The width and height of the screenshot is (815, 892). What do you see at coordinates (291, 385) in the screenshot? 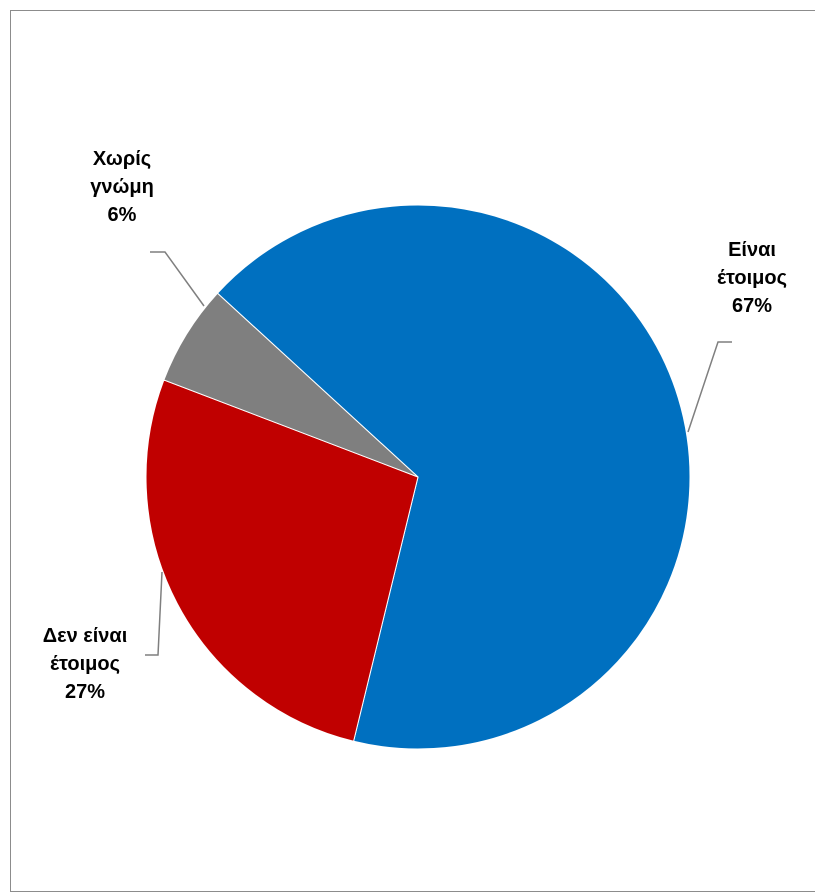
I see `slice-no-opinion` at bounding box center [291, 385].